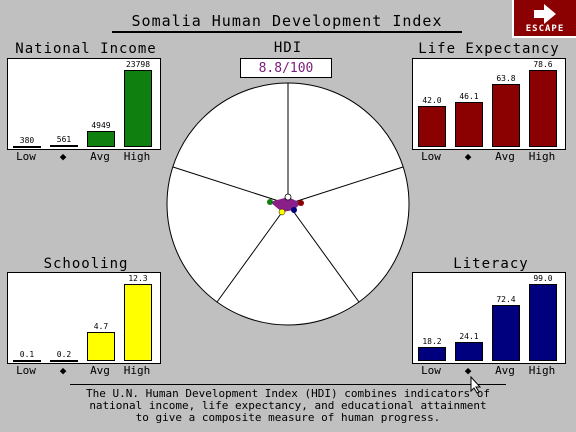 The height and width of the screenshot is (432, 576). What do you see at coordinates (101, 125) in the screenshot?
I see `income-bar-value: 4949` at bounding box center [101, 125].